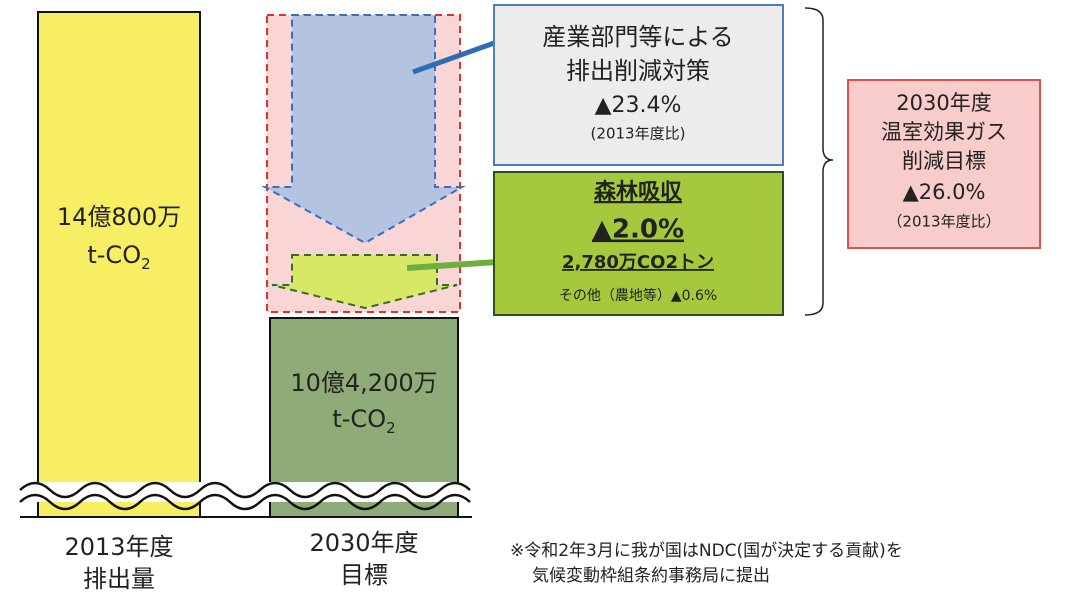 The height and width of the screenshot is (596, 1070). What do you see at coordinates (119, 579) in the screenshot?
I see `x-label: 排出量` at bounding box center [119, 579].